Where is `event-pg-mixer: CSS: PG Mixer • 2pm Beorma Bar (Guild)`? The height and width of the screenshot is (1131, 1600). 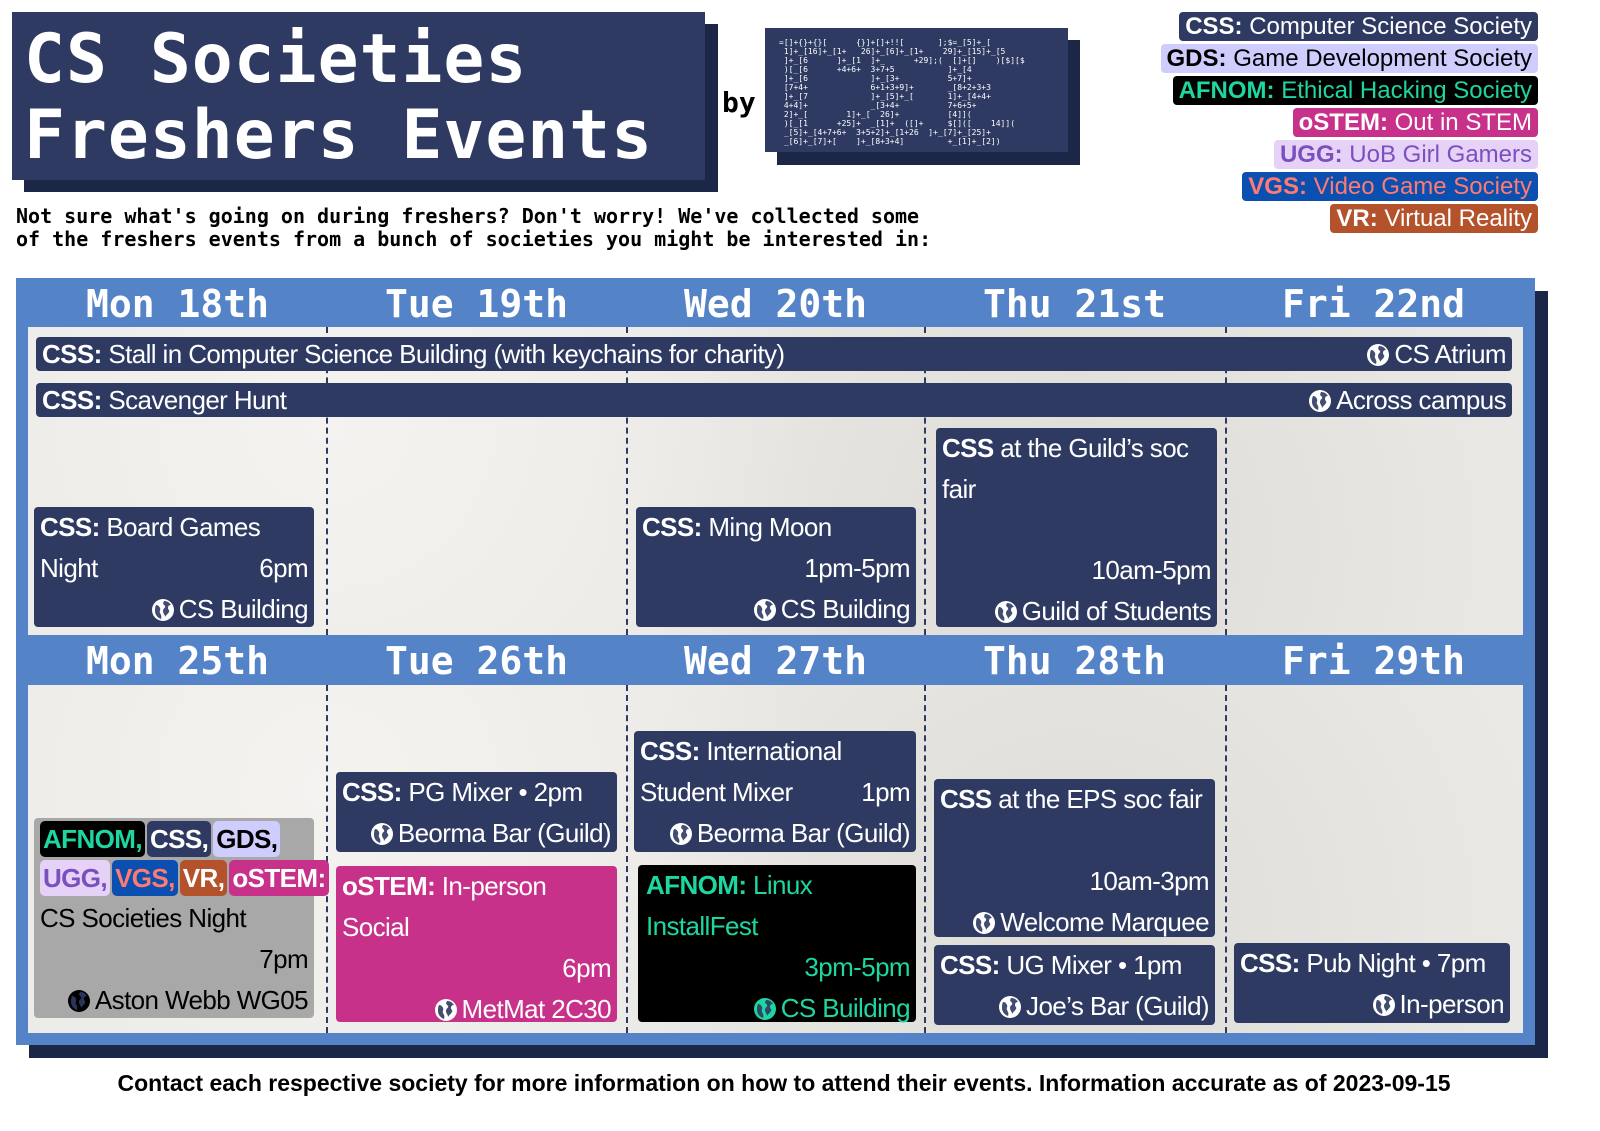
event-pg-mixer: CSS: PG Mixer • 2pm Beorma Bar (Guild) is located at coordinates (476, 812).